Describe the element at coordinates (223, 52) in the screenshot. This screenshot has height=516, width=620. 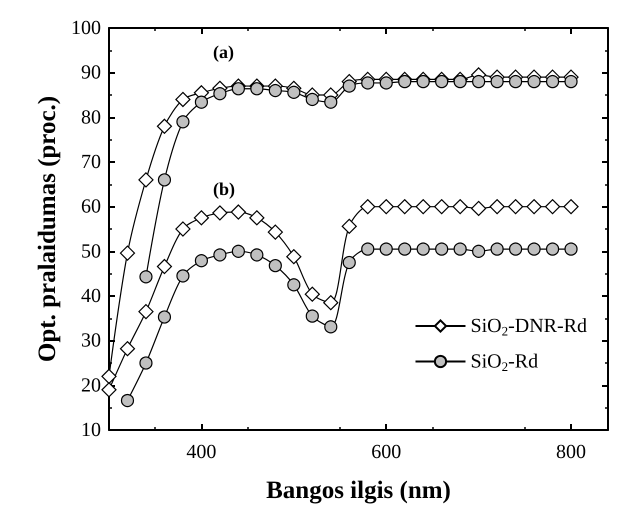
I see `annotation: (a)` at that location.